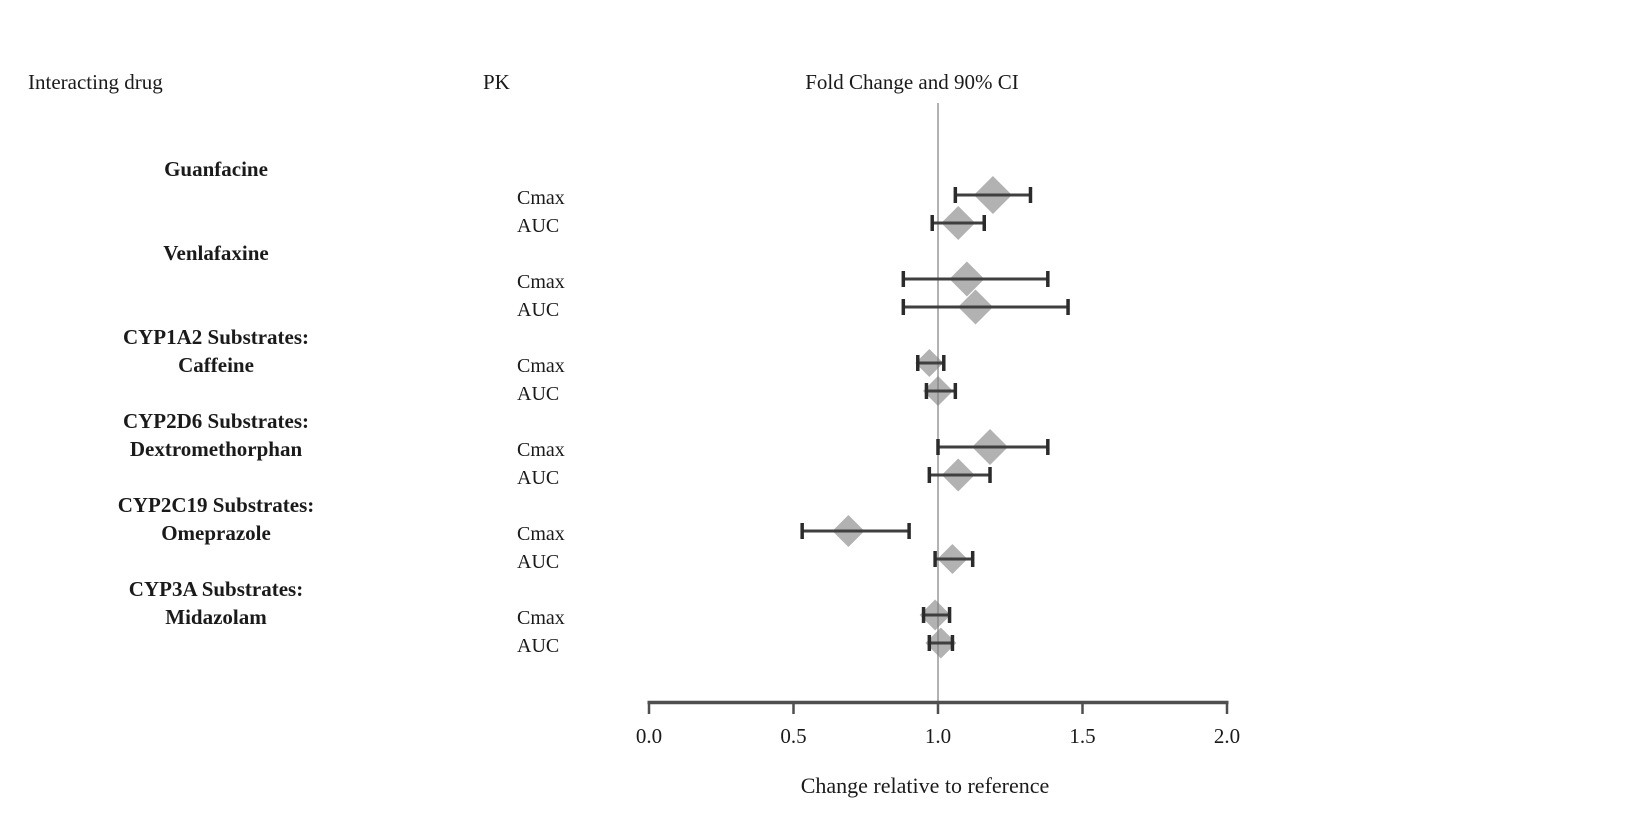 This screenshot has height=819, width=1647. What do you see at coordinates (216, 505) in the screenshot?
I see `drug-label: CYP2C19 Substrates:` at bounding box center [216, 505].